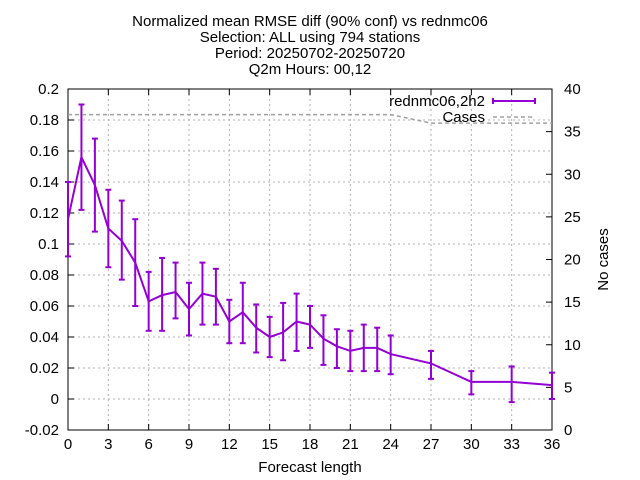  I want to click on y2-tick-label: 35, so click(572, 132).